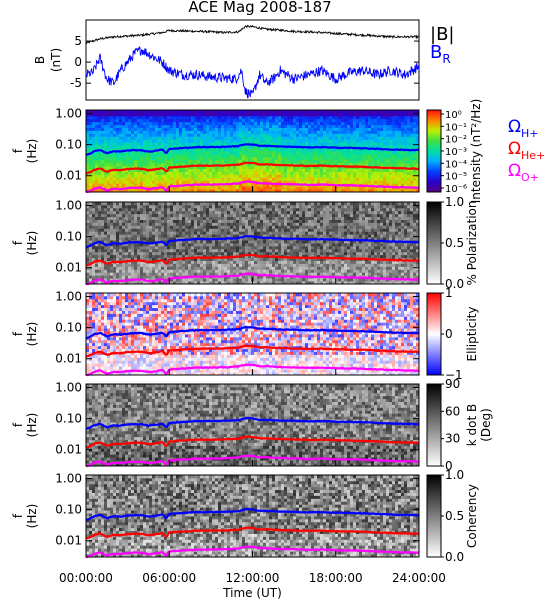 Image resolution: width=550 pixels, height=600 pixels. Describe the element at coordinates (453, 115) in the screenshot. I see `colorbar-tick-label: 10⁰` at that location.